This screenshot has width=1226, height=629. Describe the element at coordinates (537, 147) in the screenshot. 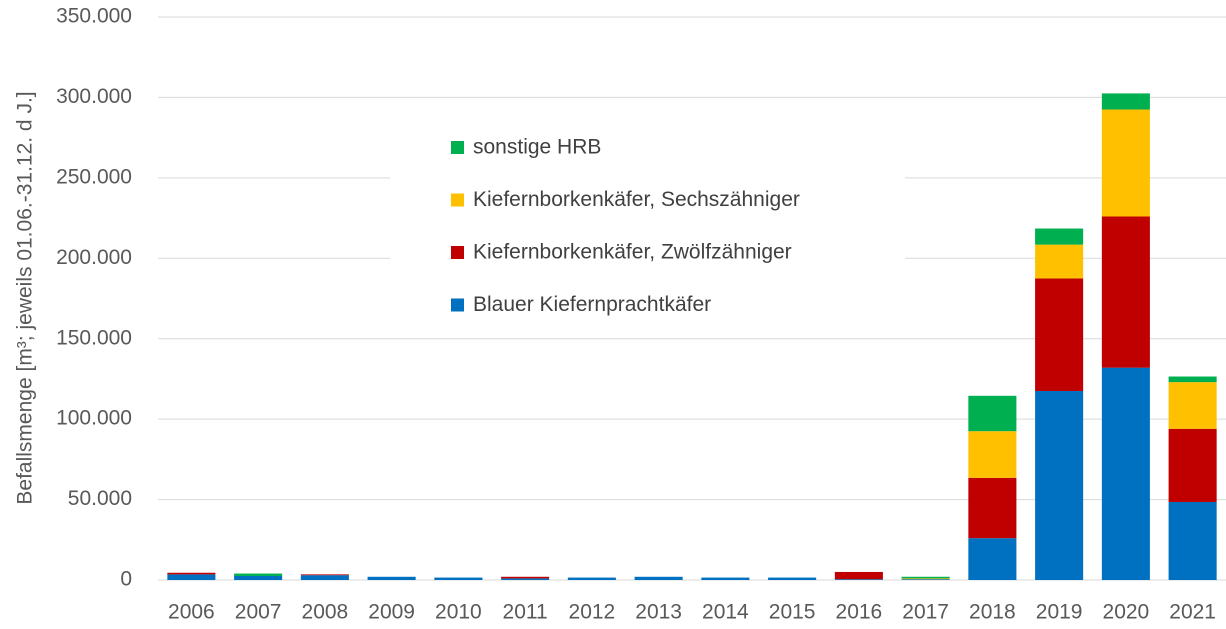

I see `legend-label: sonstige HRB` at that location.